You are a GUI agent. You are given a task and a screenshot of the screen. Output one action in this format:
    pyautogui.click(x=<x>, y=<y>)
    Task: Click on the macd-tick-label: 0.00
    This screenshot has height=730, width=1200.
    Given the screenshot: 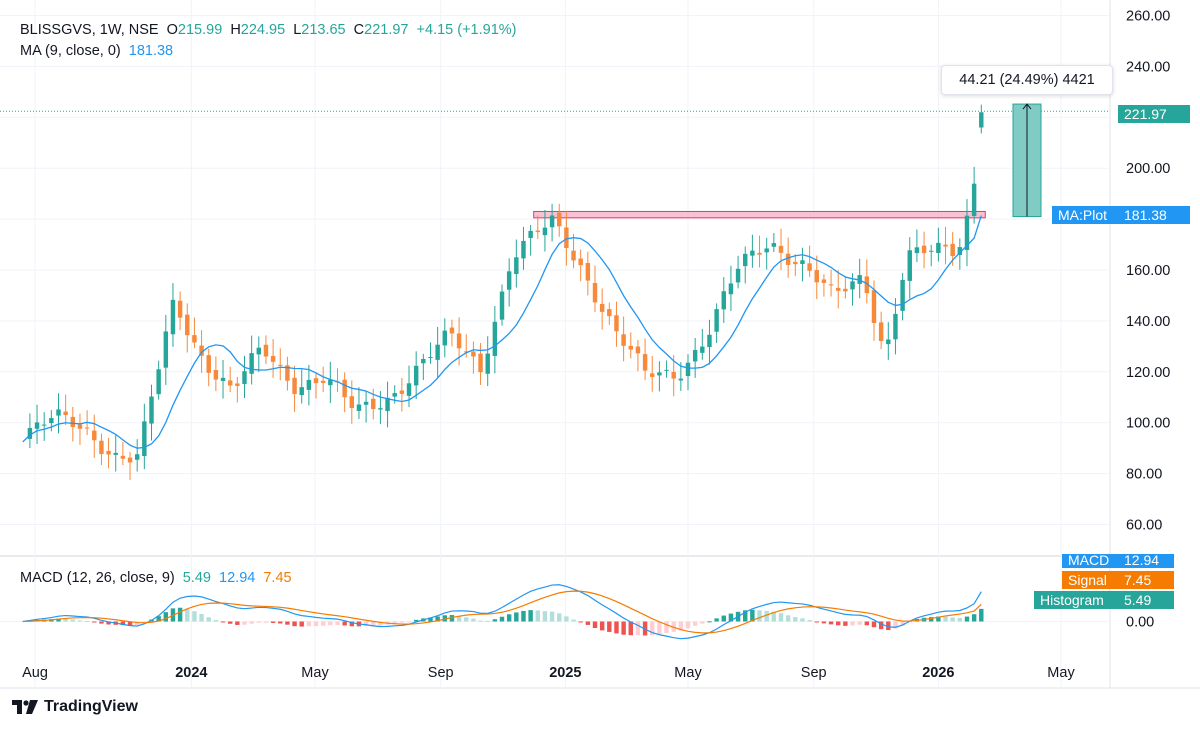 What is the action you would take?
    pyautogui.click(x=1140, y=623)
    